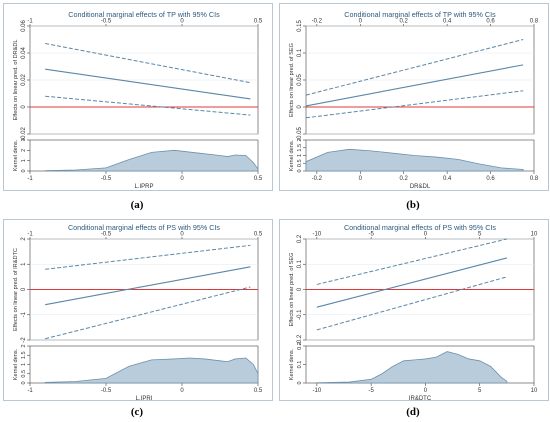  What do you see at coordinates (534, 391) in the screenshot?
I see `panel-d-bottom-tick-label-4: 10` at bounding box center [534, 391].